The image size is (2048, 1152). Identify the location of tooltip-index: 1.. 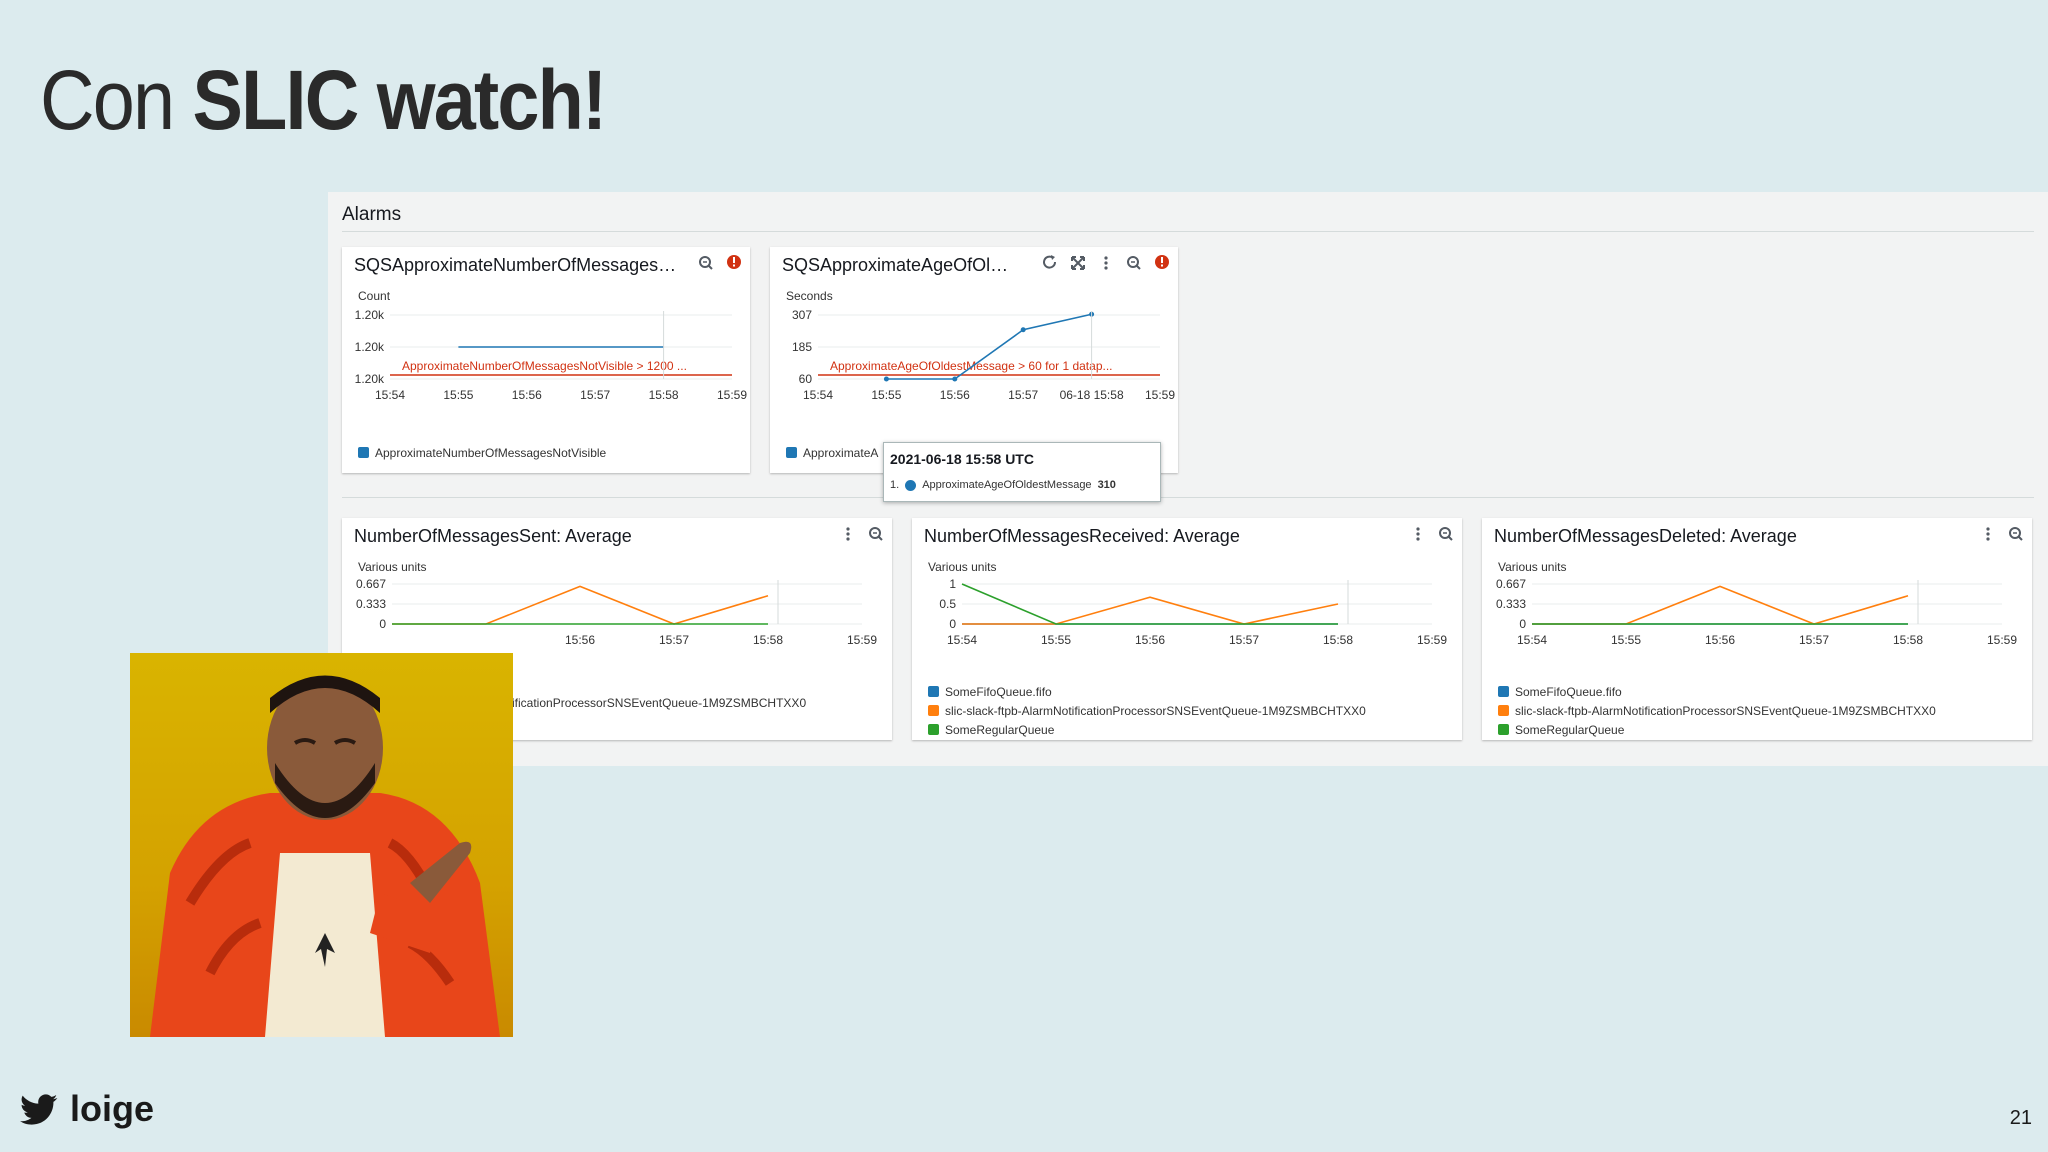
(895, 485).